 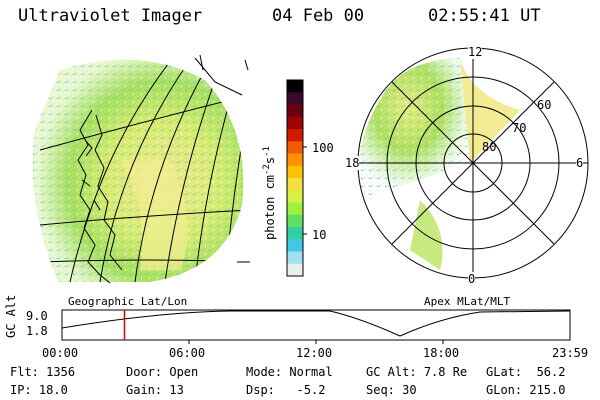 I want to click on colorbar-unit-label: photon cm-2s-1, so click(x=269, y=193).